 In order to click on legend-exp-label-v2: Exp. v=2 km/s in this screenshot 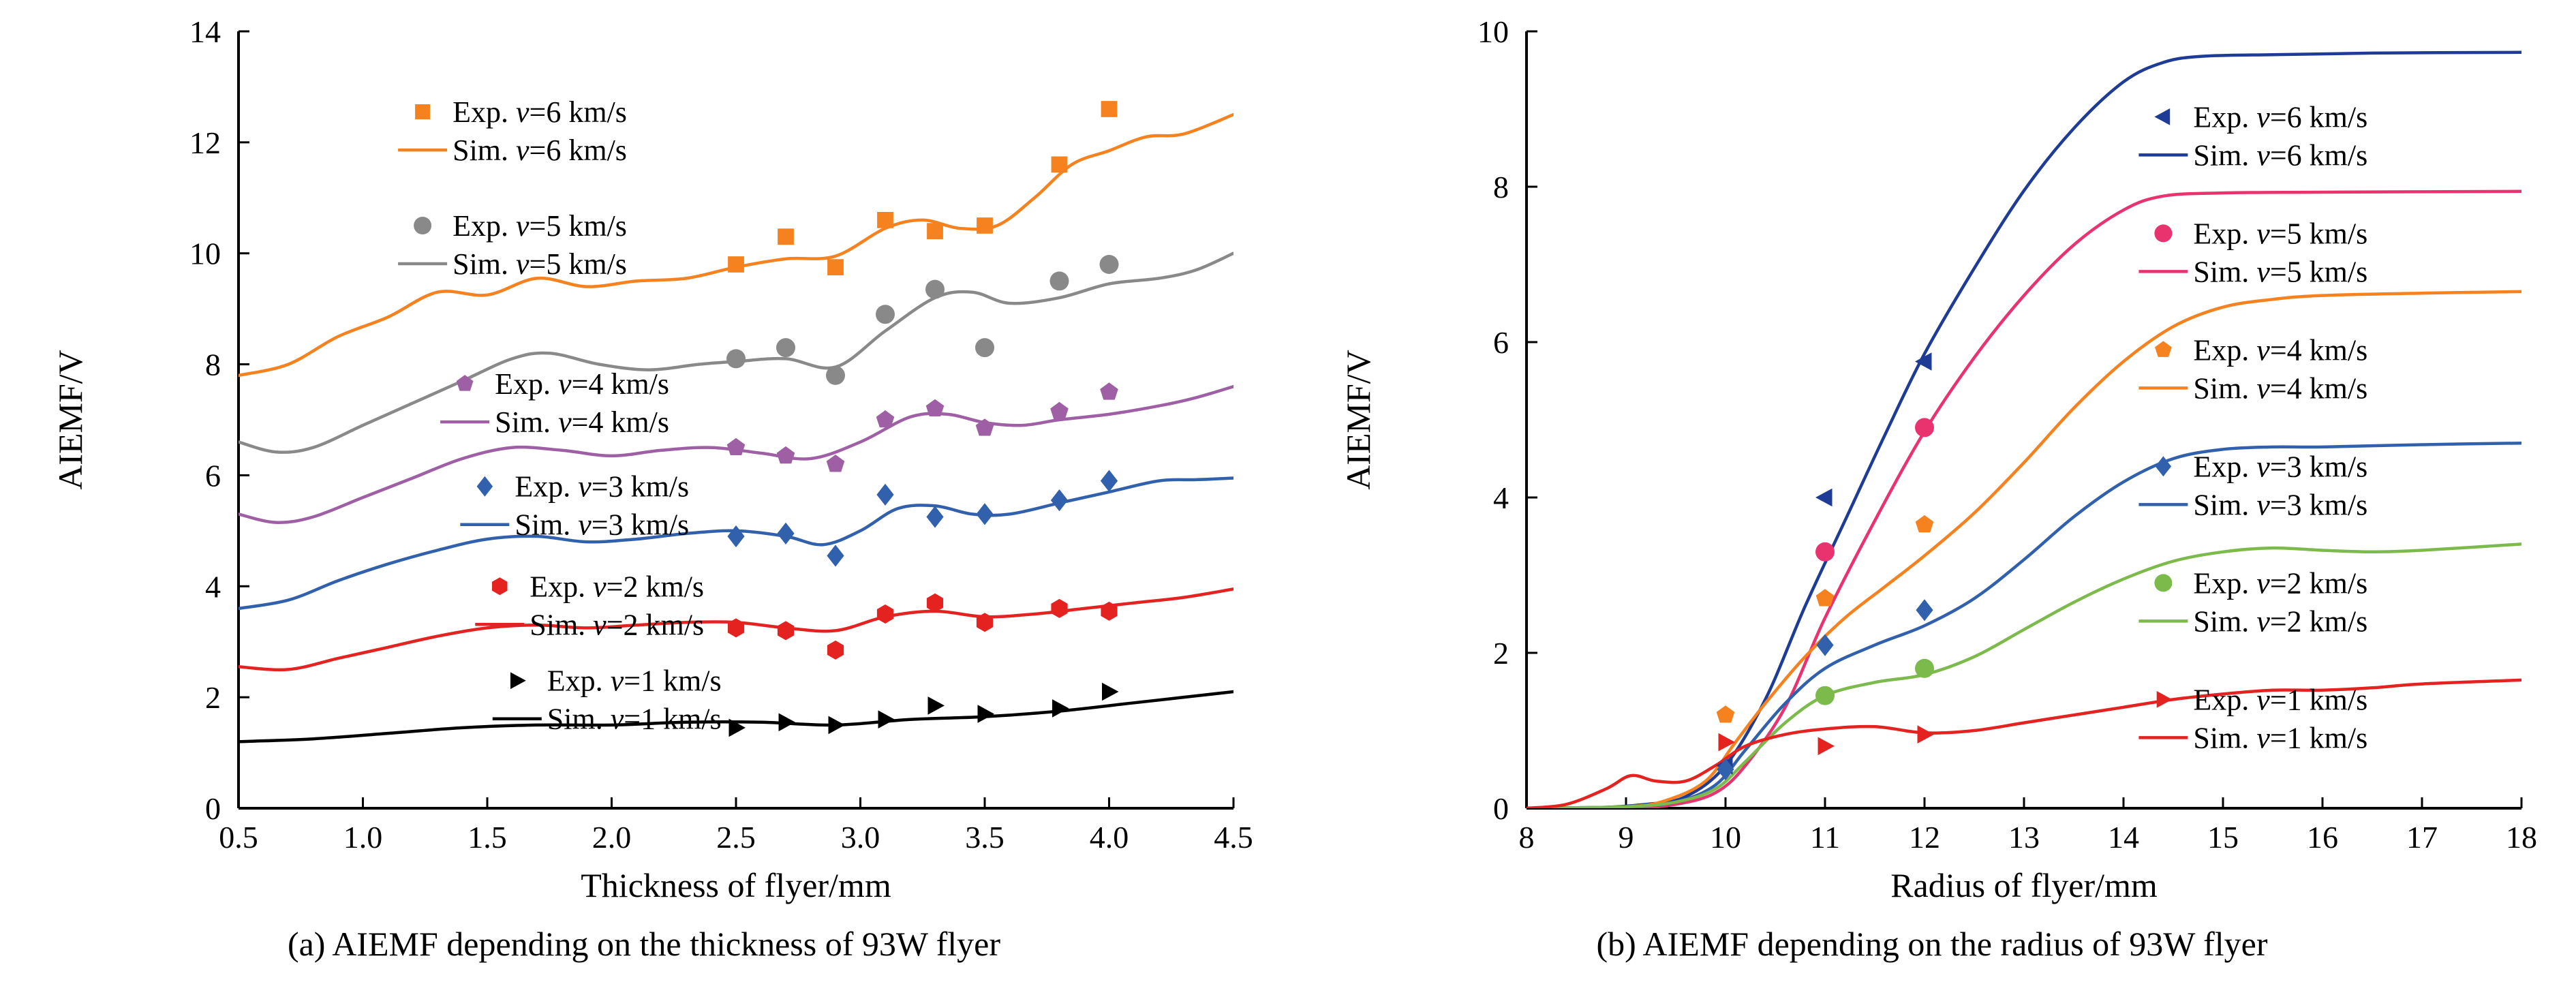, I will do `click(2280, 583)`.